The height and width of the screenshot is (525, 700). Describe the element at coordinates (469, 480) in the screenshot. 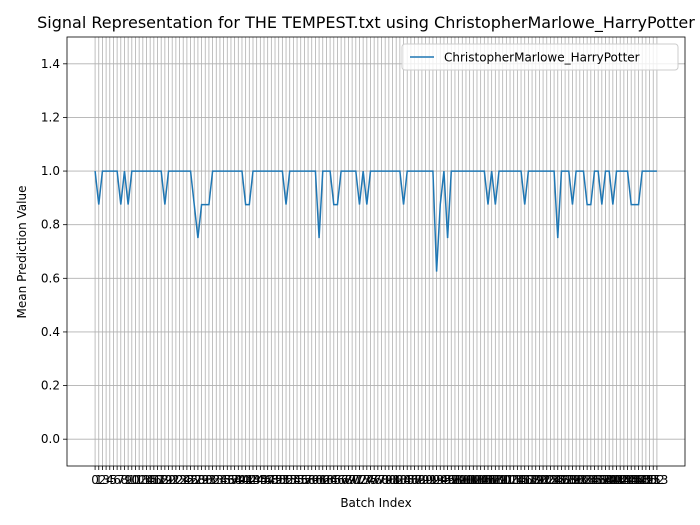

I see `x-tick-label: 102` at that location.